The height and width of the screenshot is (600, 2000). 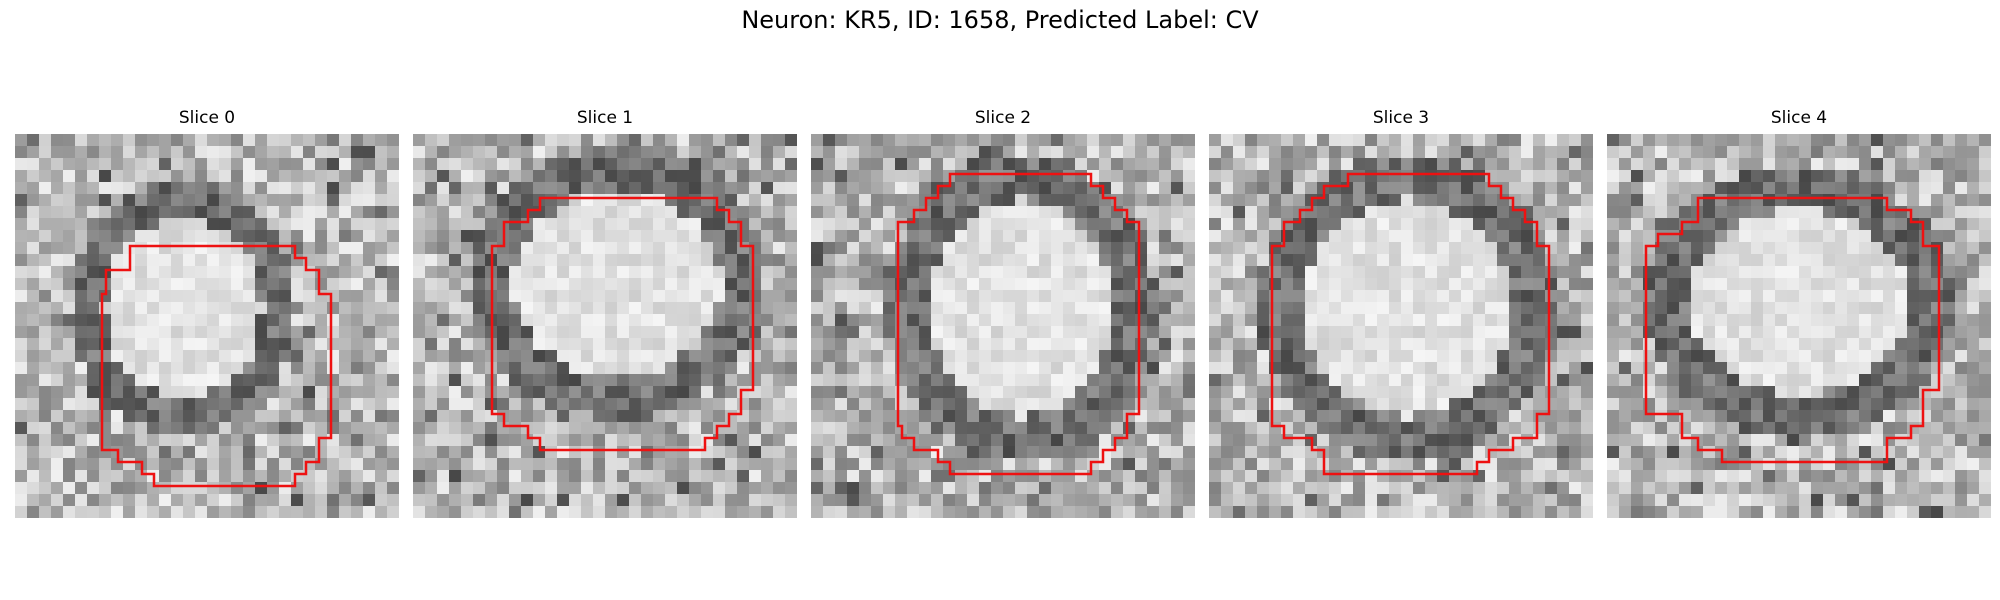 I want to click on slice-title: Slice 3, so click(x=1401, y=118).